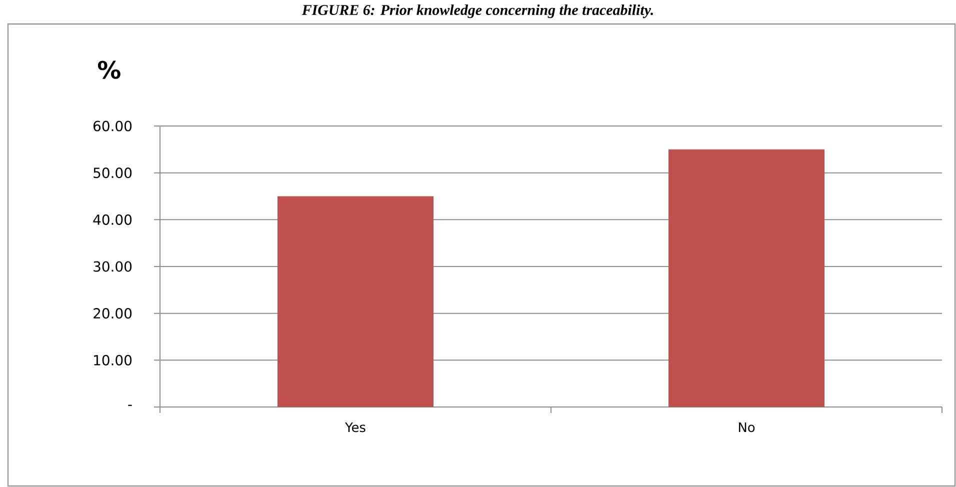  Describe the element at coordinates (113, 360) in the screenshot. I see `y-tick-label: 10.00` at that location.